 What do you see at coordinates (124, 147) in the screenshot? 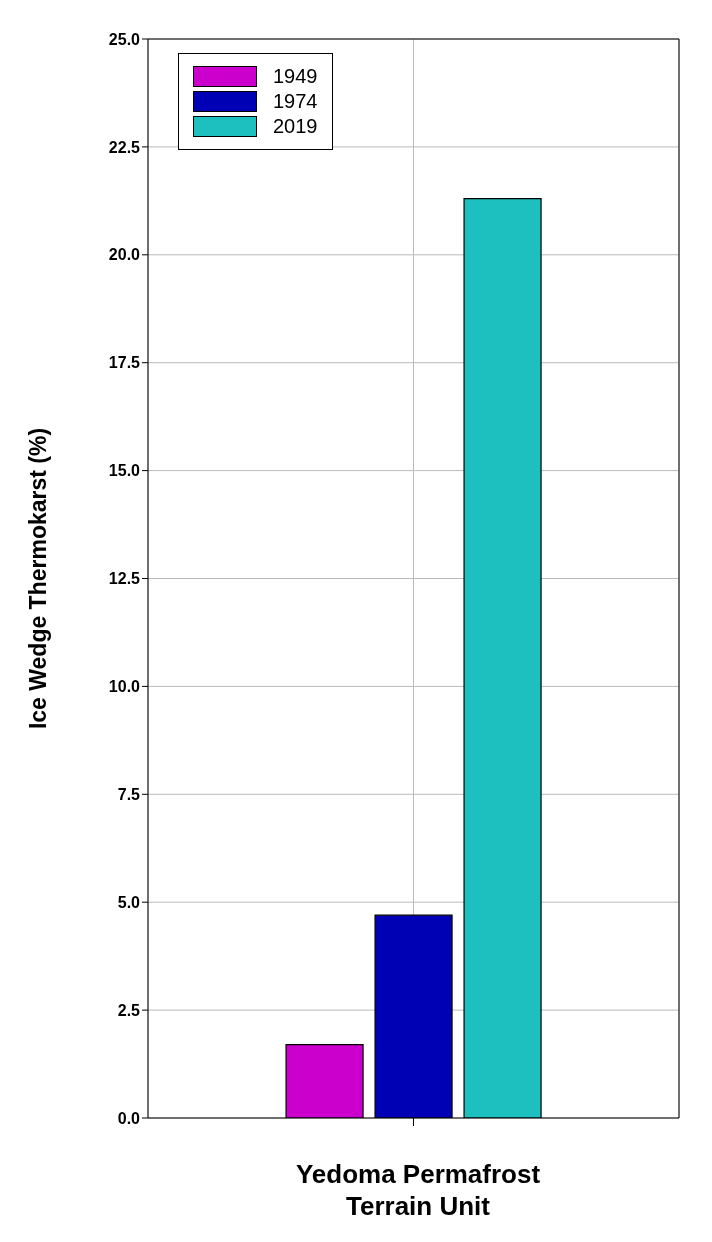
I see `y-tick-label: 22.5` at bounding box center [124, 147].